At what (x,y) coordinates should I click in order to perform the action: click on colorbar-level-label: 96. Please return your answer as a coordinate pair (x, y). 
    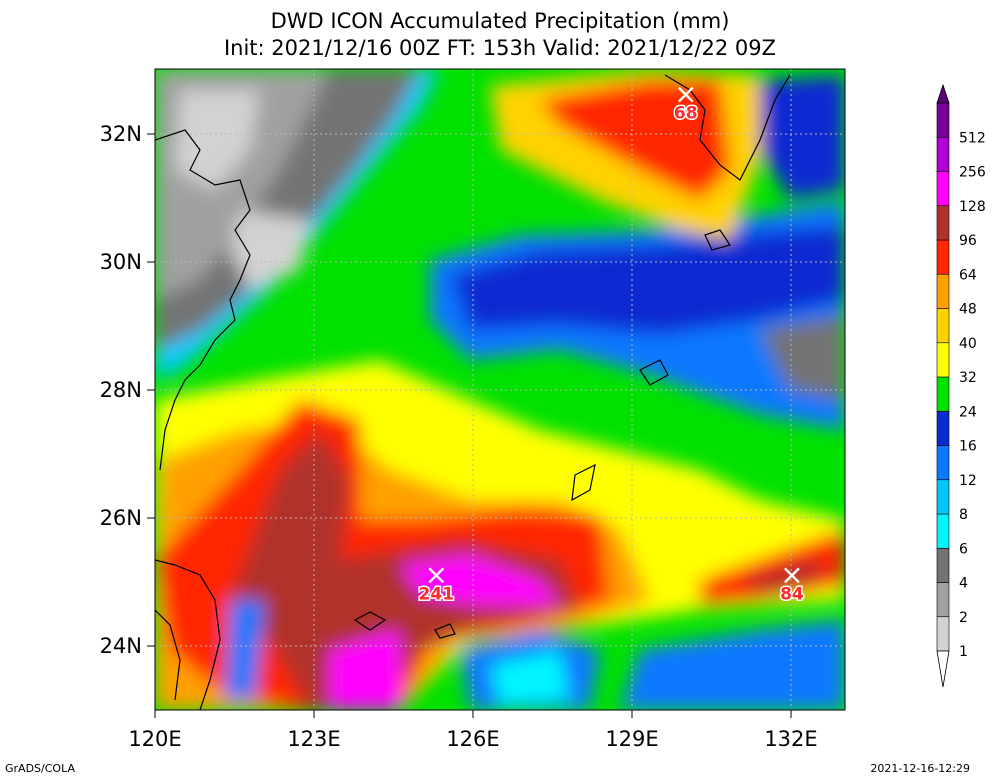
    Looking at the image, I should click on (968, 241).